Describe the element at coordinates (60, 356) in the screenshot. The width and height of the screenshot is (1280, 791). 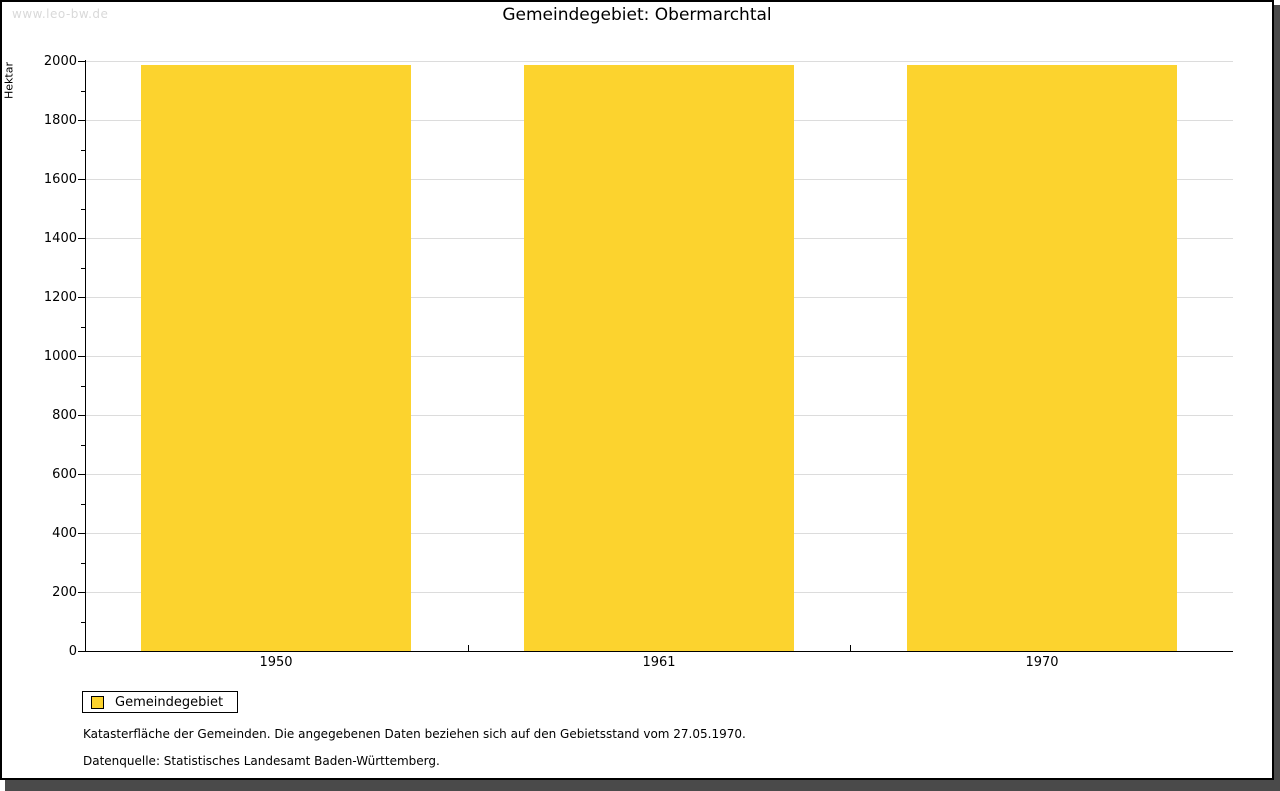
I see `y-tick-label-1000: 1000` at that location.